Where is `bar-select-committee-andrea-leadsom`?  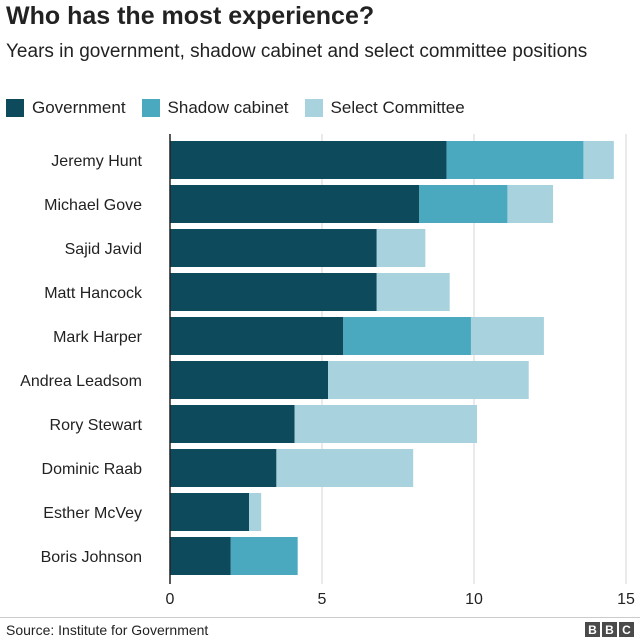
bar-select-committee-andrea-leadsom is located at coordinates (428, 380).